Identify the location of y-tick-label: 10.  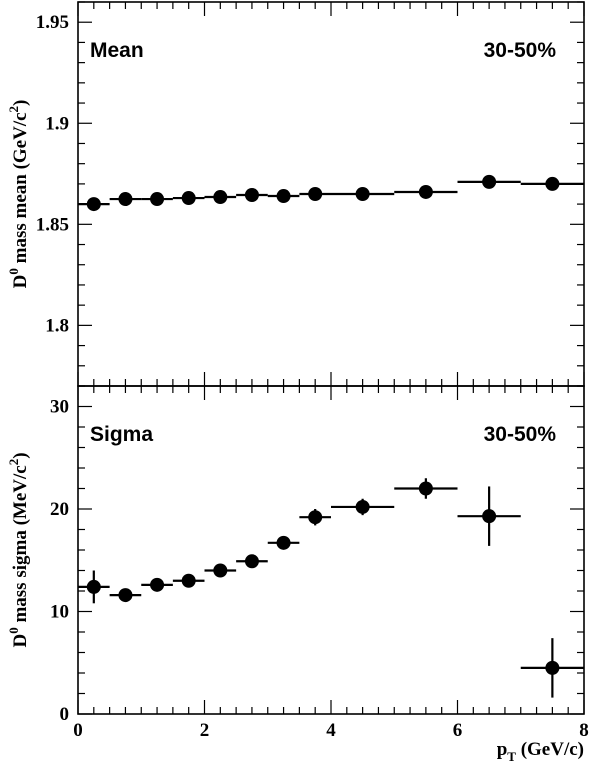
(59, 612).